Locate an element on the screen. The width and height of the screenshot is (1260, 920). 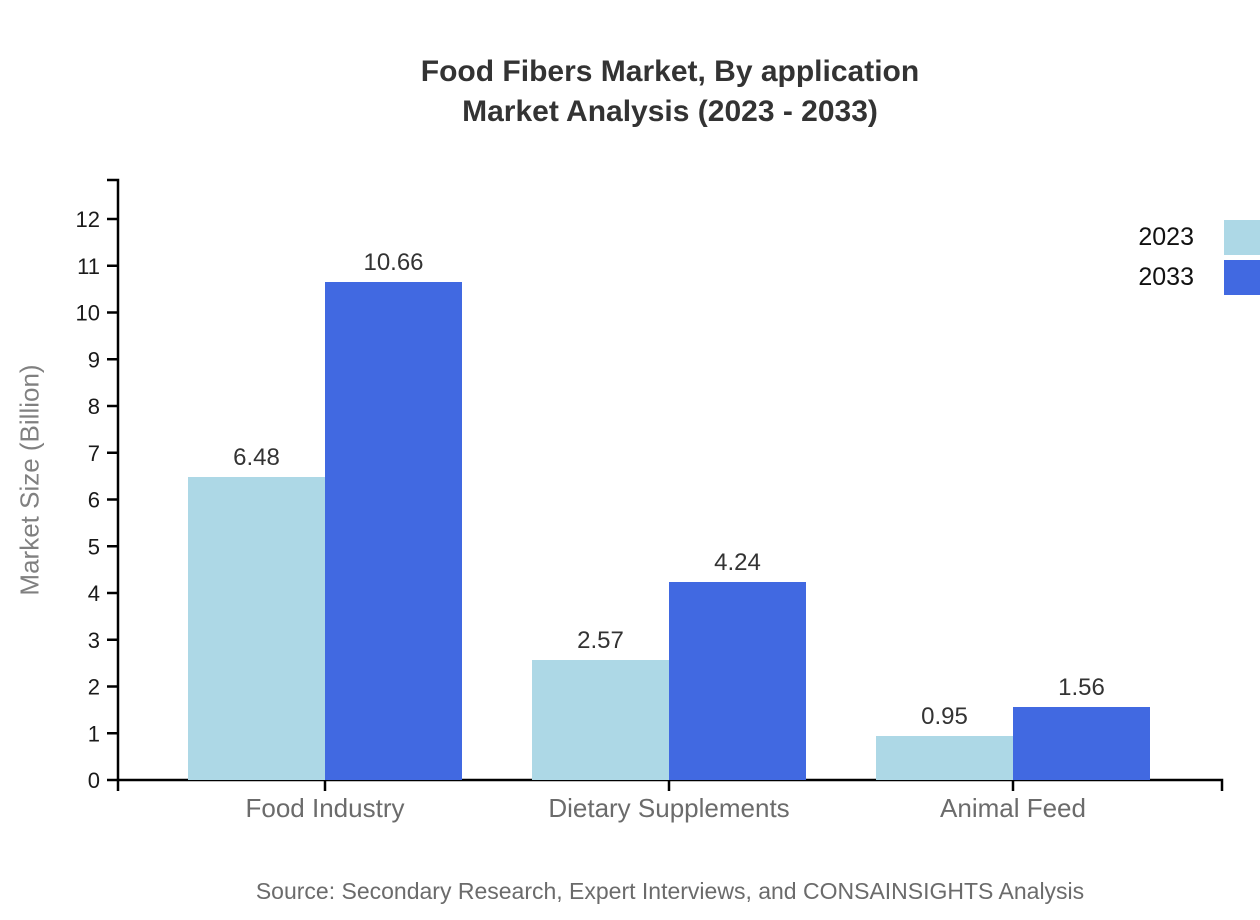
bar-value-label: 4.24 is located at coordinates (737, 562).